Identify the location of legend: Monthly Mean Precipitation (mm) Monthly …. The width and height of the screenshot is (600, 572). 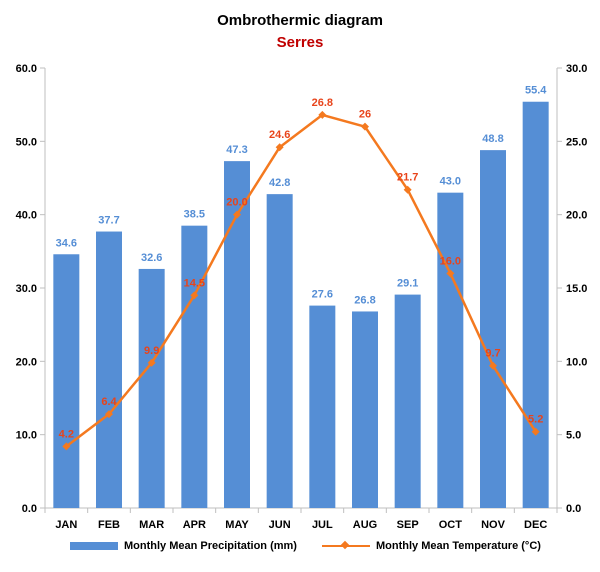
(300, 552).